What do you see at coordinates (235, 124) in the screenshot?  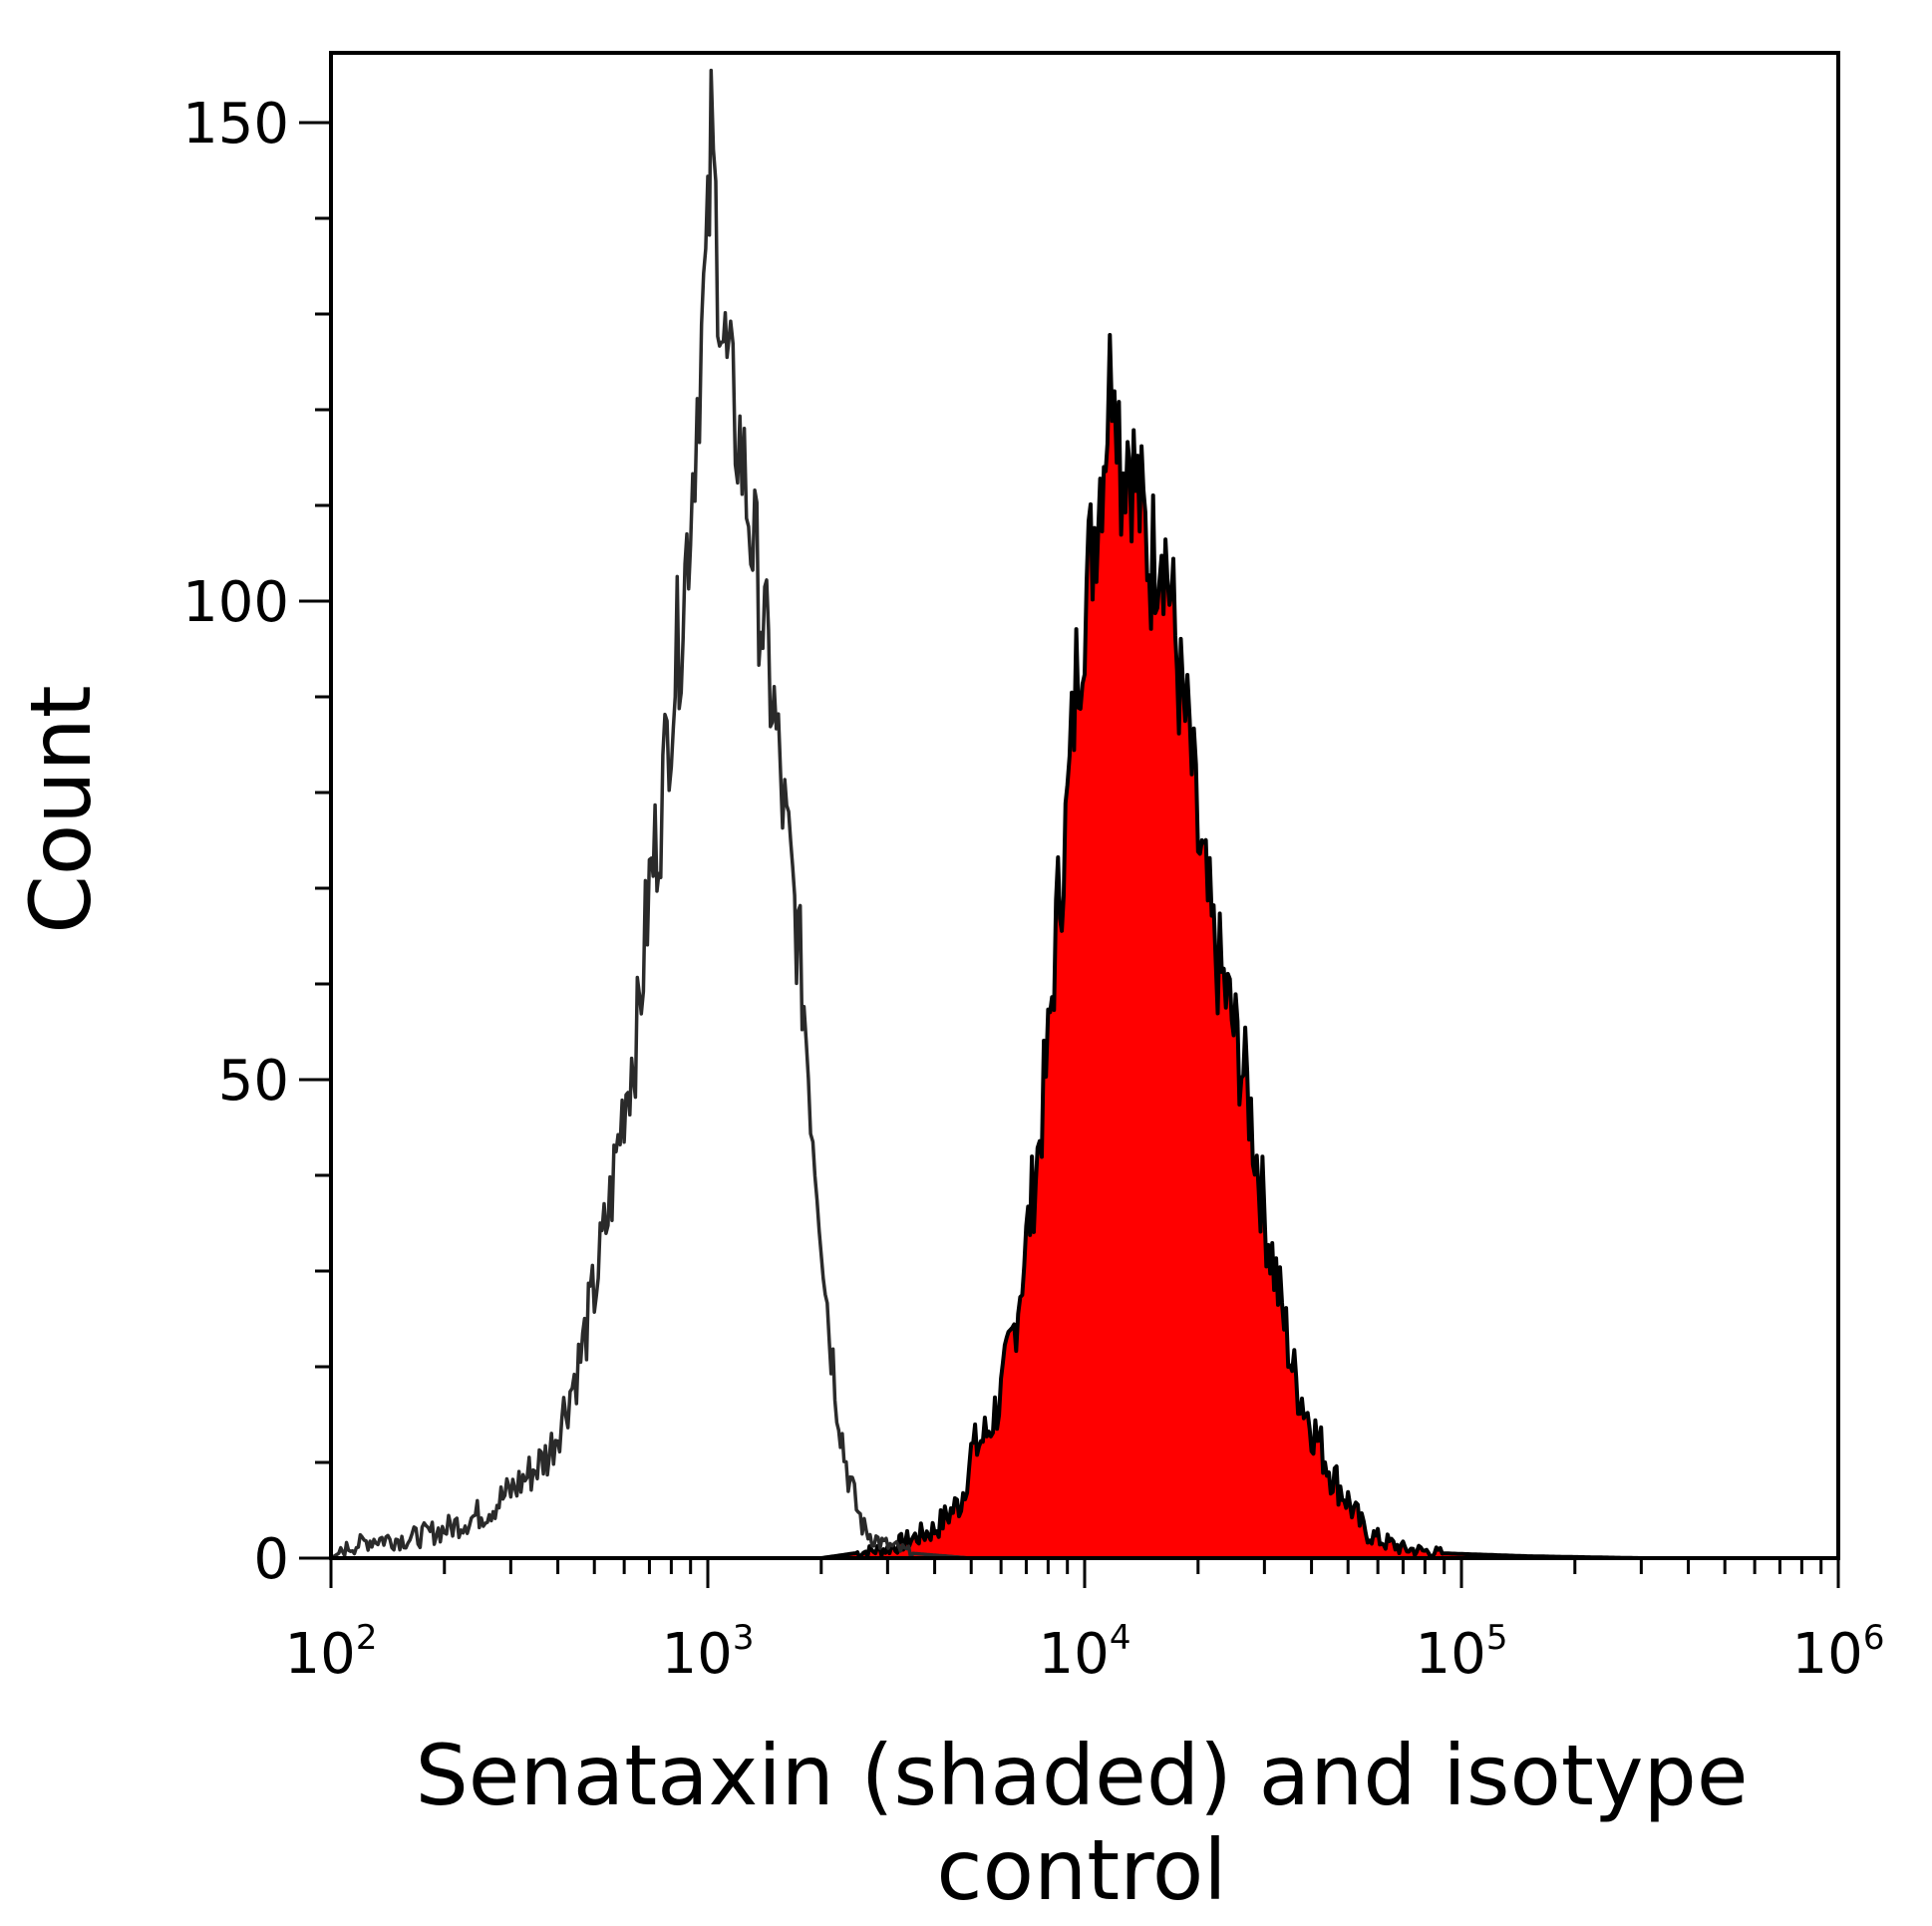 I see `y-tick-label-150: 150` at bounding box center [235, 124].